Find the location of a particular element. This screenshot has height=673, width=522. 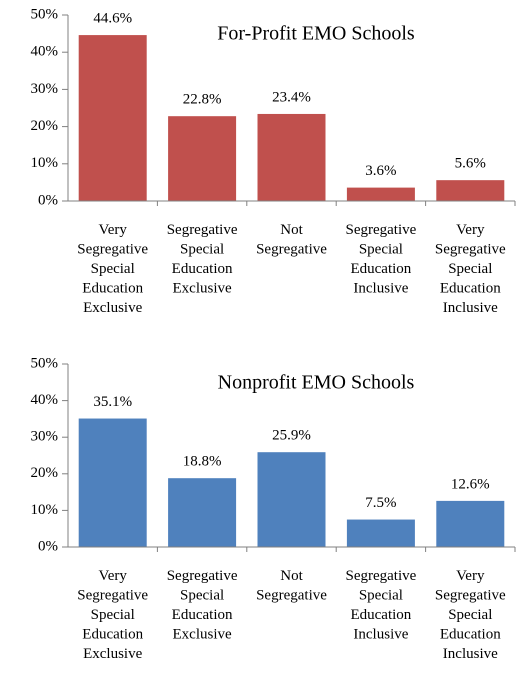

data-label: 35.1% is located at coordinates (112, 402).